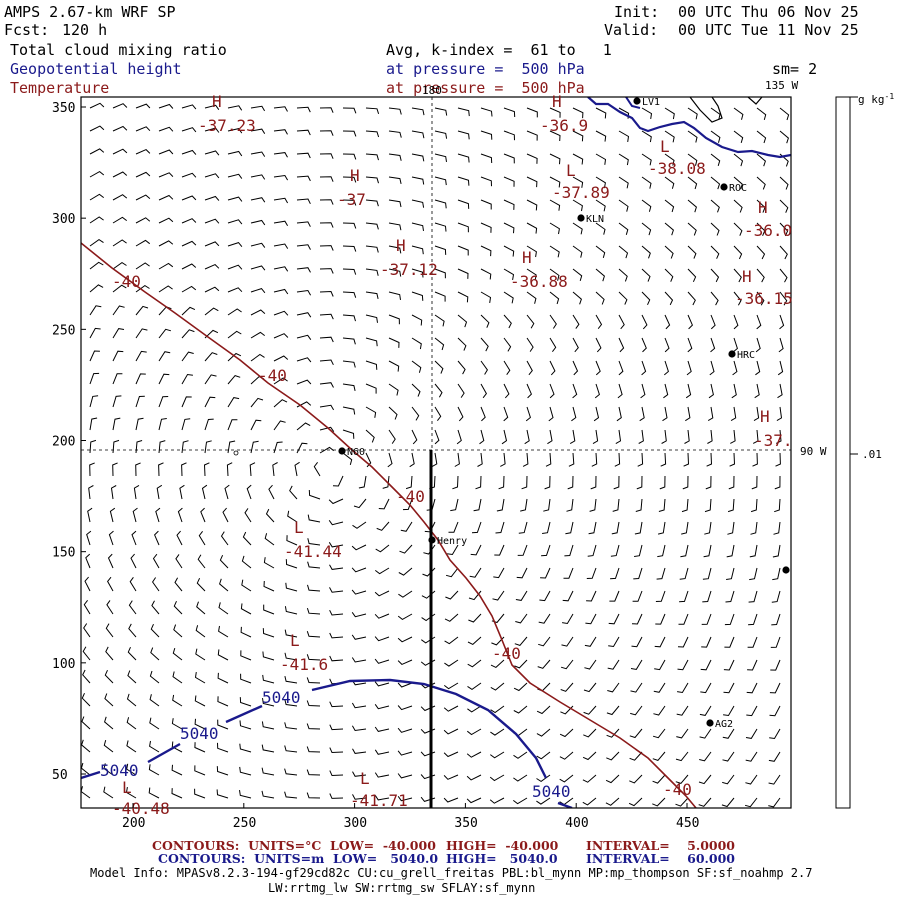  What do you see at coordinates (872, 454) in the screenshot?
I see `colorbar-tick-label: .01` at bounding box center [872, 454].